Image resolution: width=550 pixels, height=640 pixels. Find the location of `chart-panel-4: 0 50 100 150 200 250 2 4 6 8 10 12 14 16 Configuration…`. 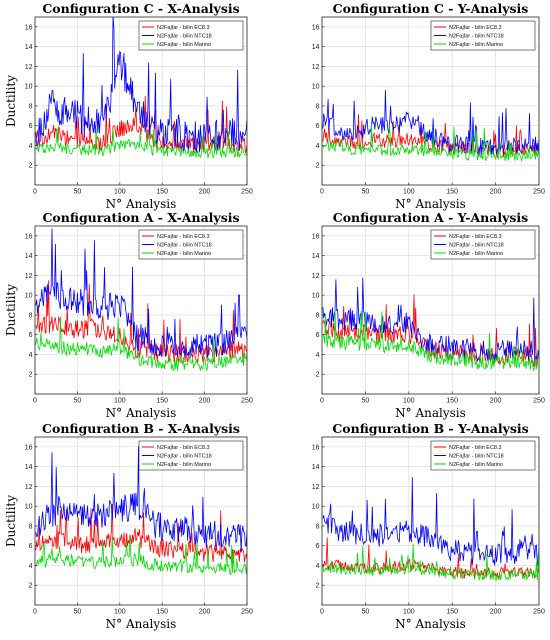

chart-panel-4: 0 50 100 150 200 250 2 4 6 8 10 12 14 16 Configuration… is located at coordinates (428, 315).